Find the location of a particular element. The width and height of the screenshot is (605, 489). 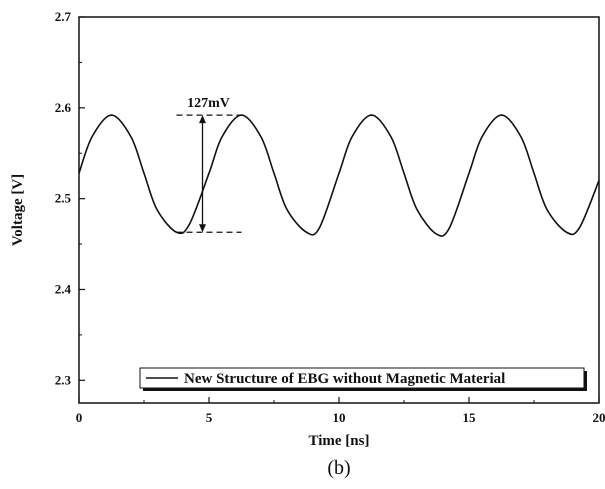

x-axis-ticks: 0 5 10 15 20 is located at coordinates (340, 411).